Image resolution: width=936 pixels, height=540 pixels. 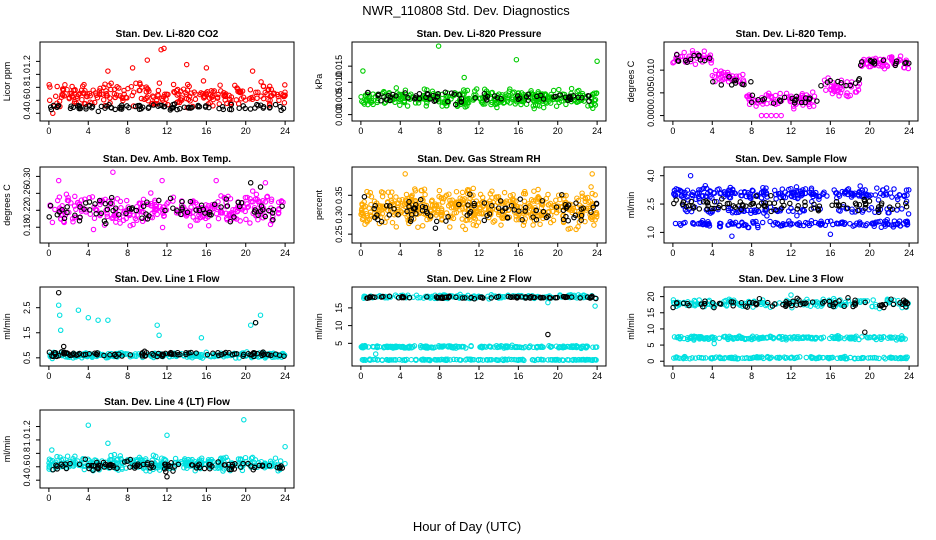 What do you see at coordinates (167, 108) in the screenshot?
I see `data-series` at bounding box center [167, 108].